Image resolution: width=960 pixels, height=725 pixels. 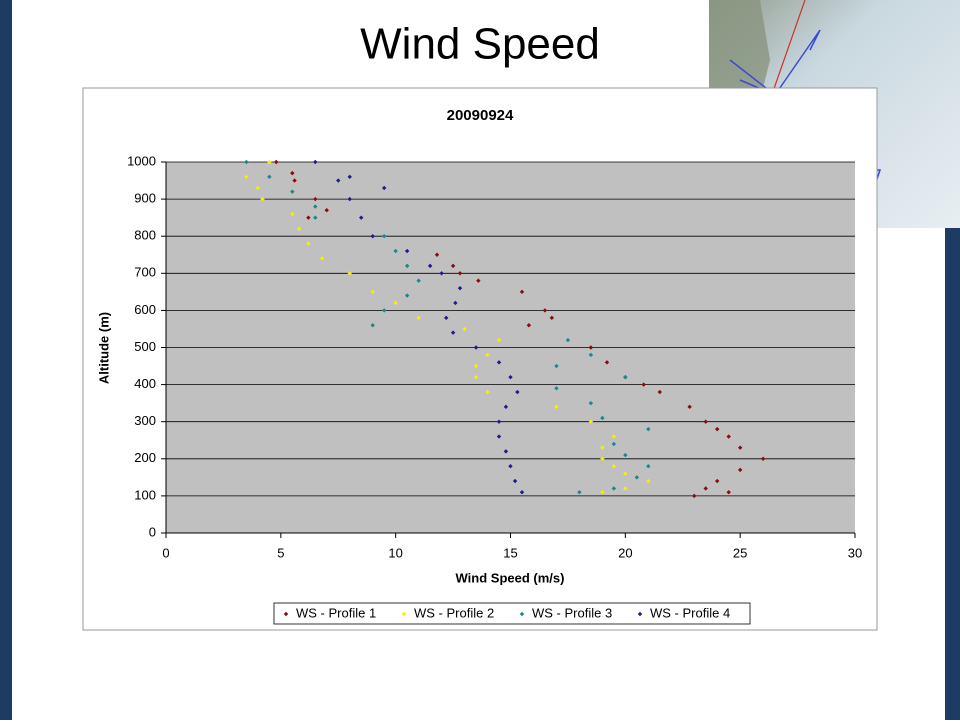 I want to click on y-tick-label: 800, so click(x=145, y=235).